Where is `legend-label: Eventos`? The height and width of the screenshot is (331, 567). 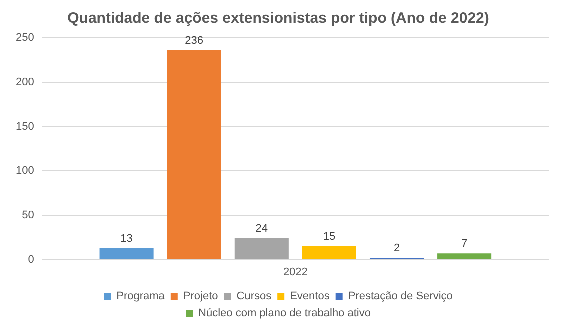 legend-label: Eventos is located at coordinates (310, 296).